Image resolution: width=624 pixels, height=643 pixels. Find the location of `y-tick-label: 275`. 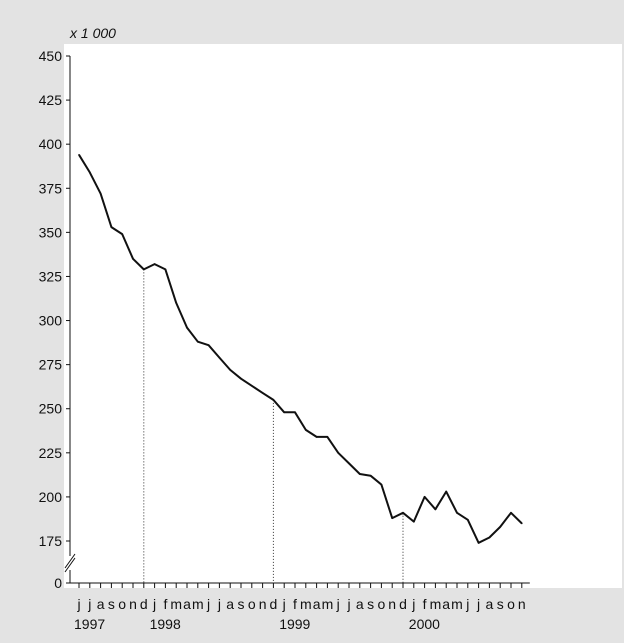

y-tick-label: 275 is located at coordinates (51, 365).